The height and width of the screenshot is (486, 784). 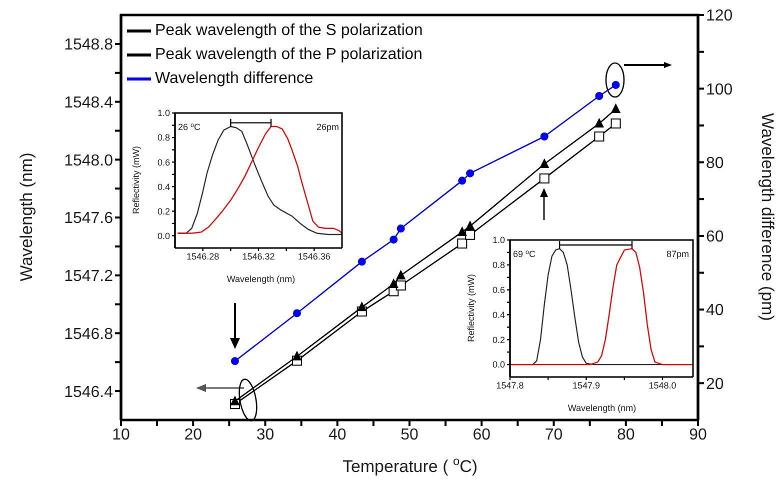 What do you see at coordinates (410, 465) in the screenshot?
I see `x-axis-title: Temperature ( $^{o}$C)` at bounding box center [410, 465].